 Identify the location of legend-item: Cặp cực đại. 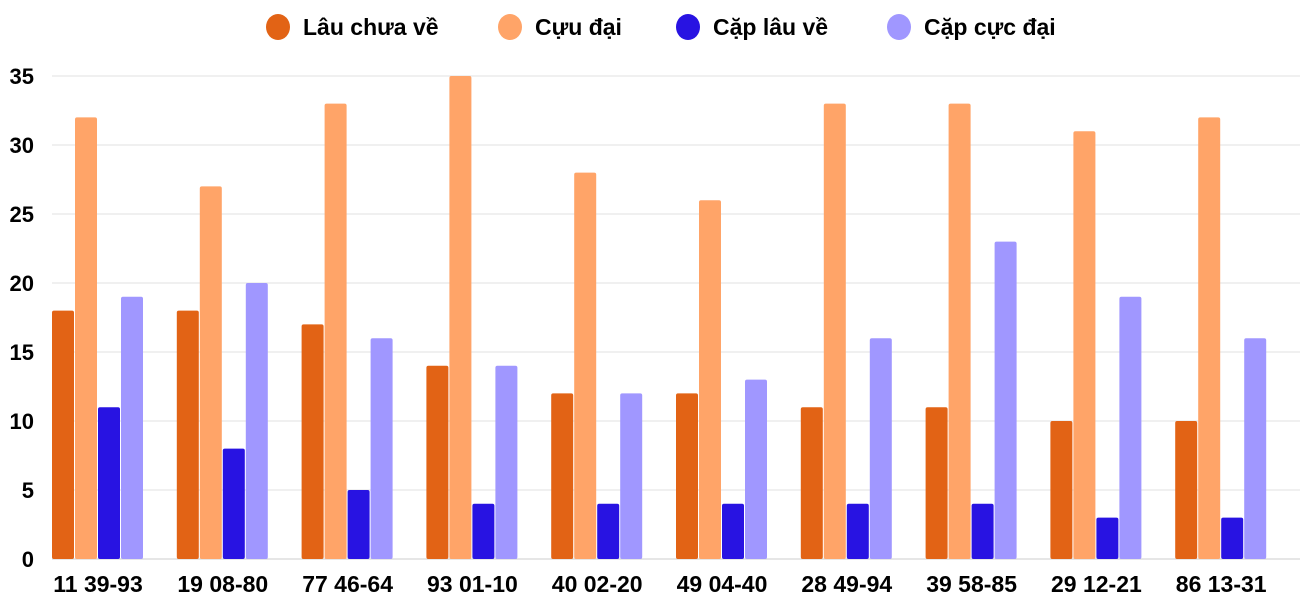
(971, 27).